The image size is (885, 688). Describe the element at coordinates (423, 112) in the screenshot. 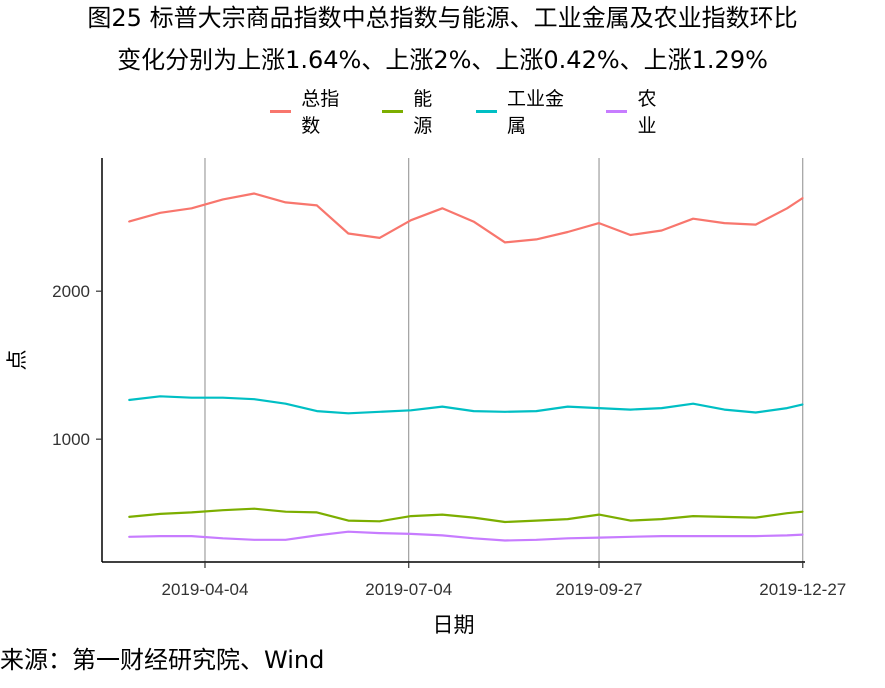

I see `legend-label-1: 能源` at that location.